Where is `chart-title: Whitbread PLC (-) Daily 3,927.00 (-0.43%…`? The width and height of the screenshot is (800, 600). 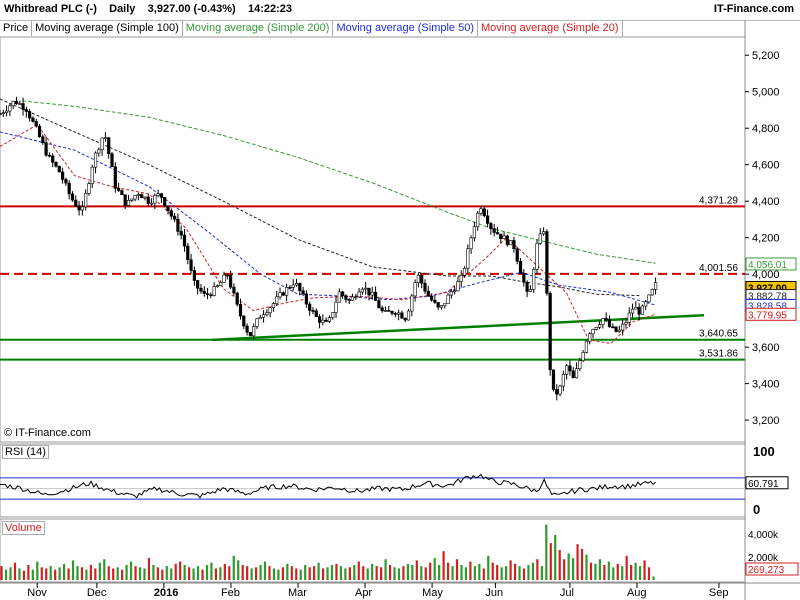 chart-title: Whitbread PLC (-) Daily 3,927.00 (-0.43%… is located at coordinates (148, 9).